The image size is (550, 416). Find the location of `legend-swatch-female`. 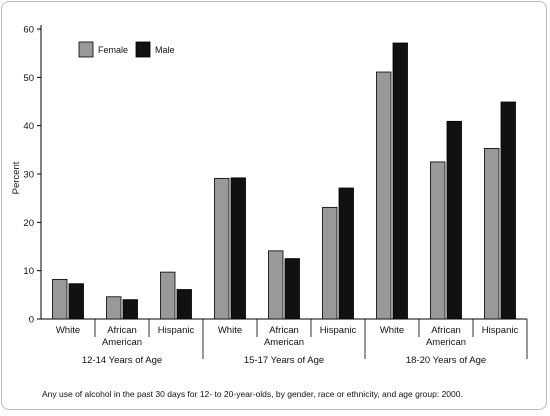

legend-swatch-female is located at coordinates (86, 49).